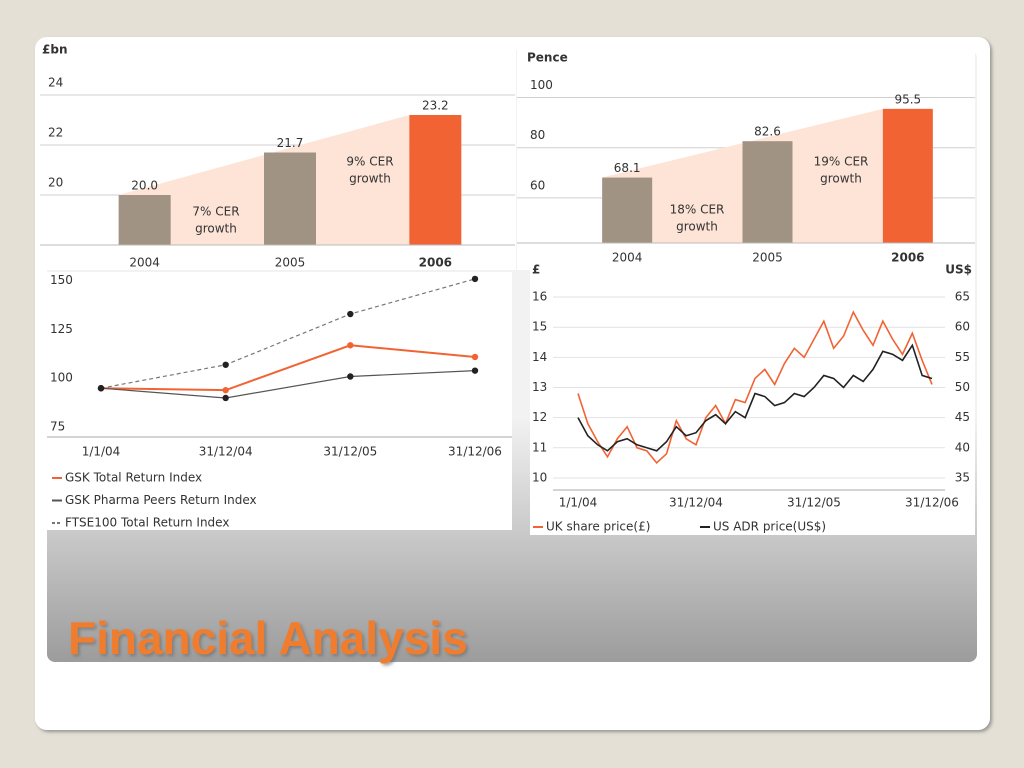 Image resolution: width=1024 pixels, height=768 pixels. What do you see at coordinates (539, 387) in the screenshot?
I see `y-tick-label: 13` at bounding box center [539, 387].